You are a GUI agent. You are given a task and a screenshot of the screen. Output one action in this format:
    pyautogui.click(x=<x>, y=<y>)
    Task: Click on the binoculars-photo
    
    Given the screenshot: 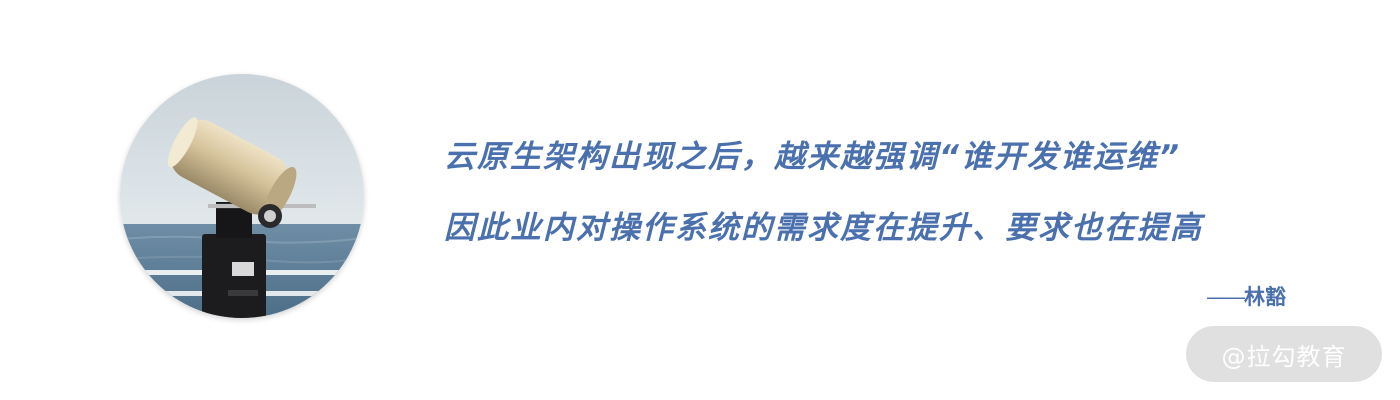 What is the action you would take?
    pyautogui.click(x=242, y=196)
    